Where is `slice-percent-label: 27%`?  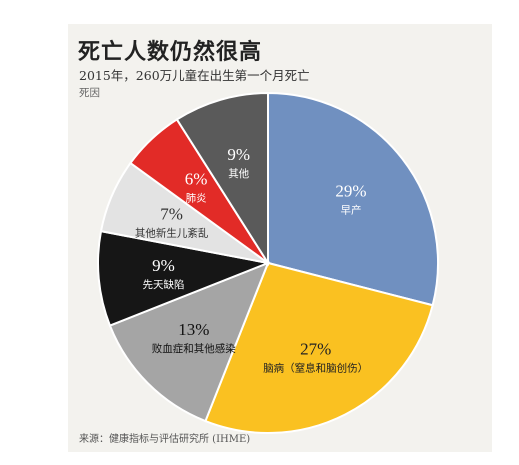
slice-percent-label: 27% is located at coordinates (315, 349).